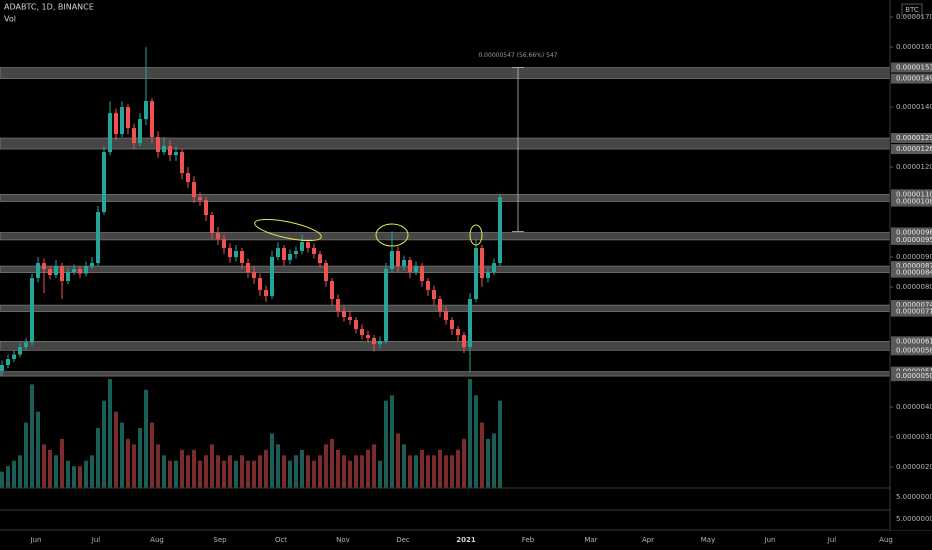  What do you see at coordinates (914, 232) in the screenshot?
I see `zone-label: 0.00000982` at bounding box center [914, 232].